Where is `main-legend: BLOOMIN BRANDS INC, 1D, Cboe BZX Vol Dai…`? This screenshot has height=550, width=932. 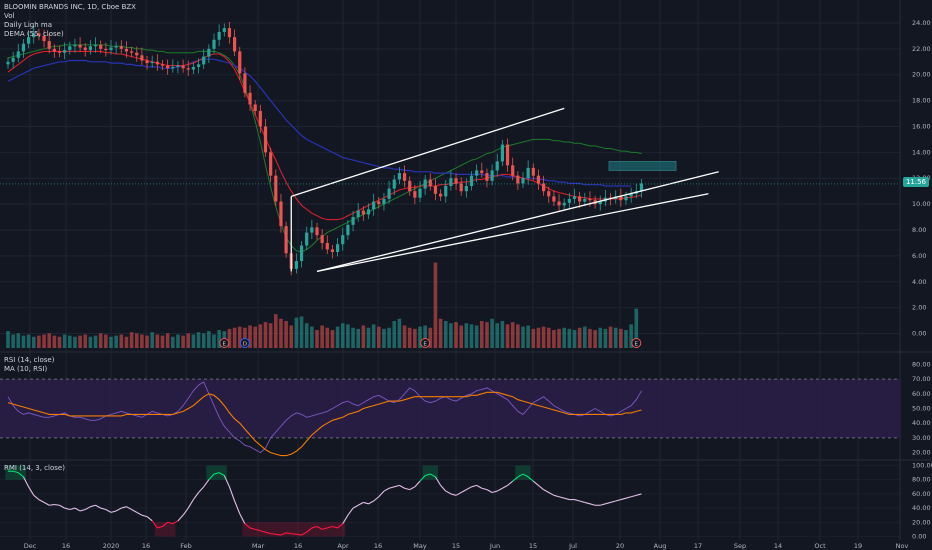
main-legend: BLOOMIN BRANDS INC, 1D, Cboe BZX Vol Dai… is located at coordinates (70, 21).